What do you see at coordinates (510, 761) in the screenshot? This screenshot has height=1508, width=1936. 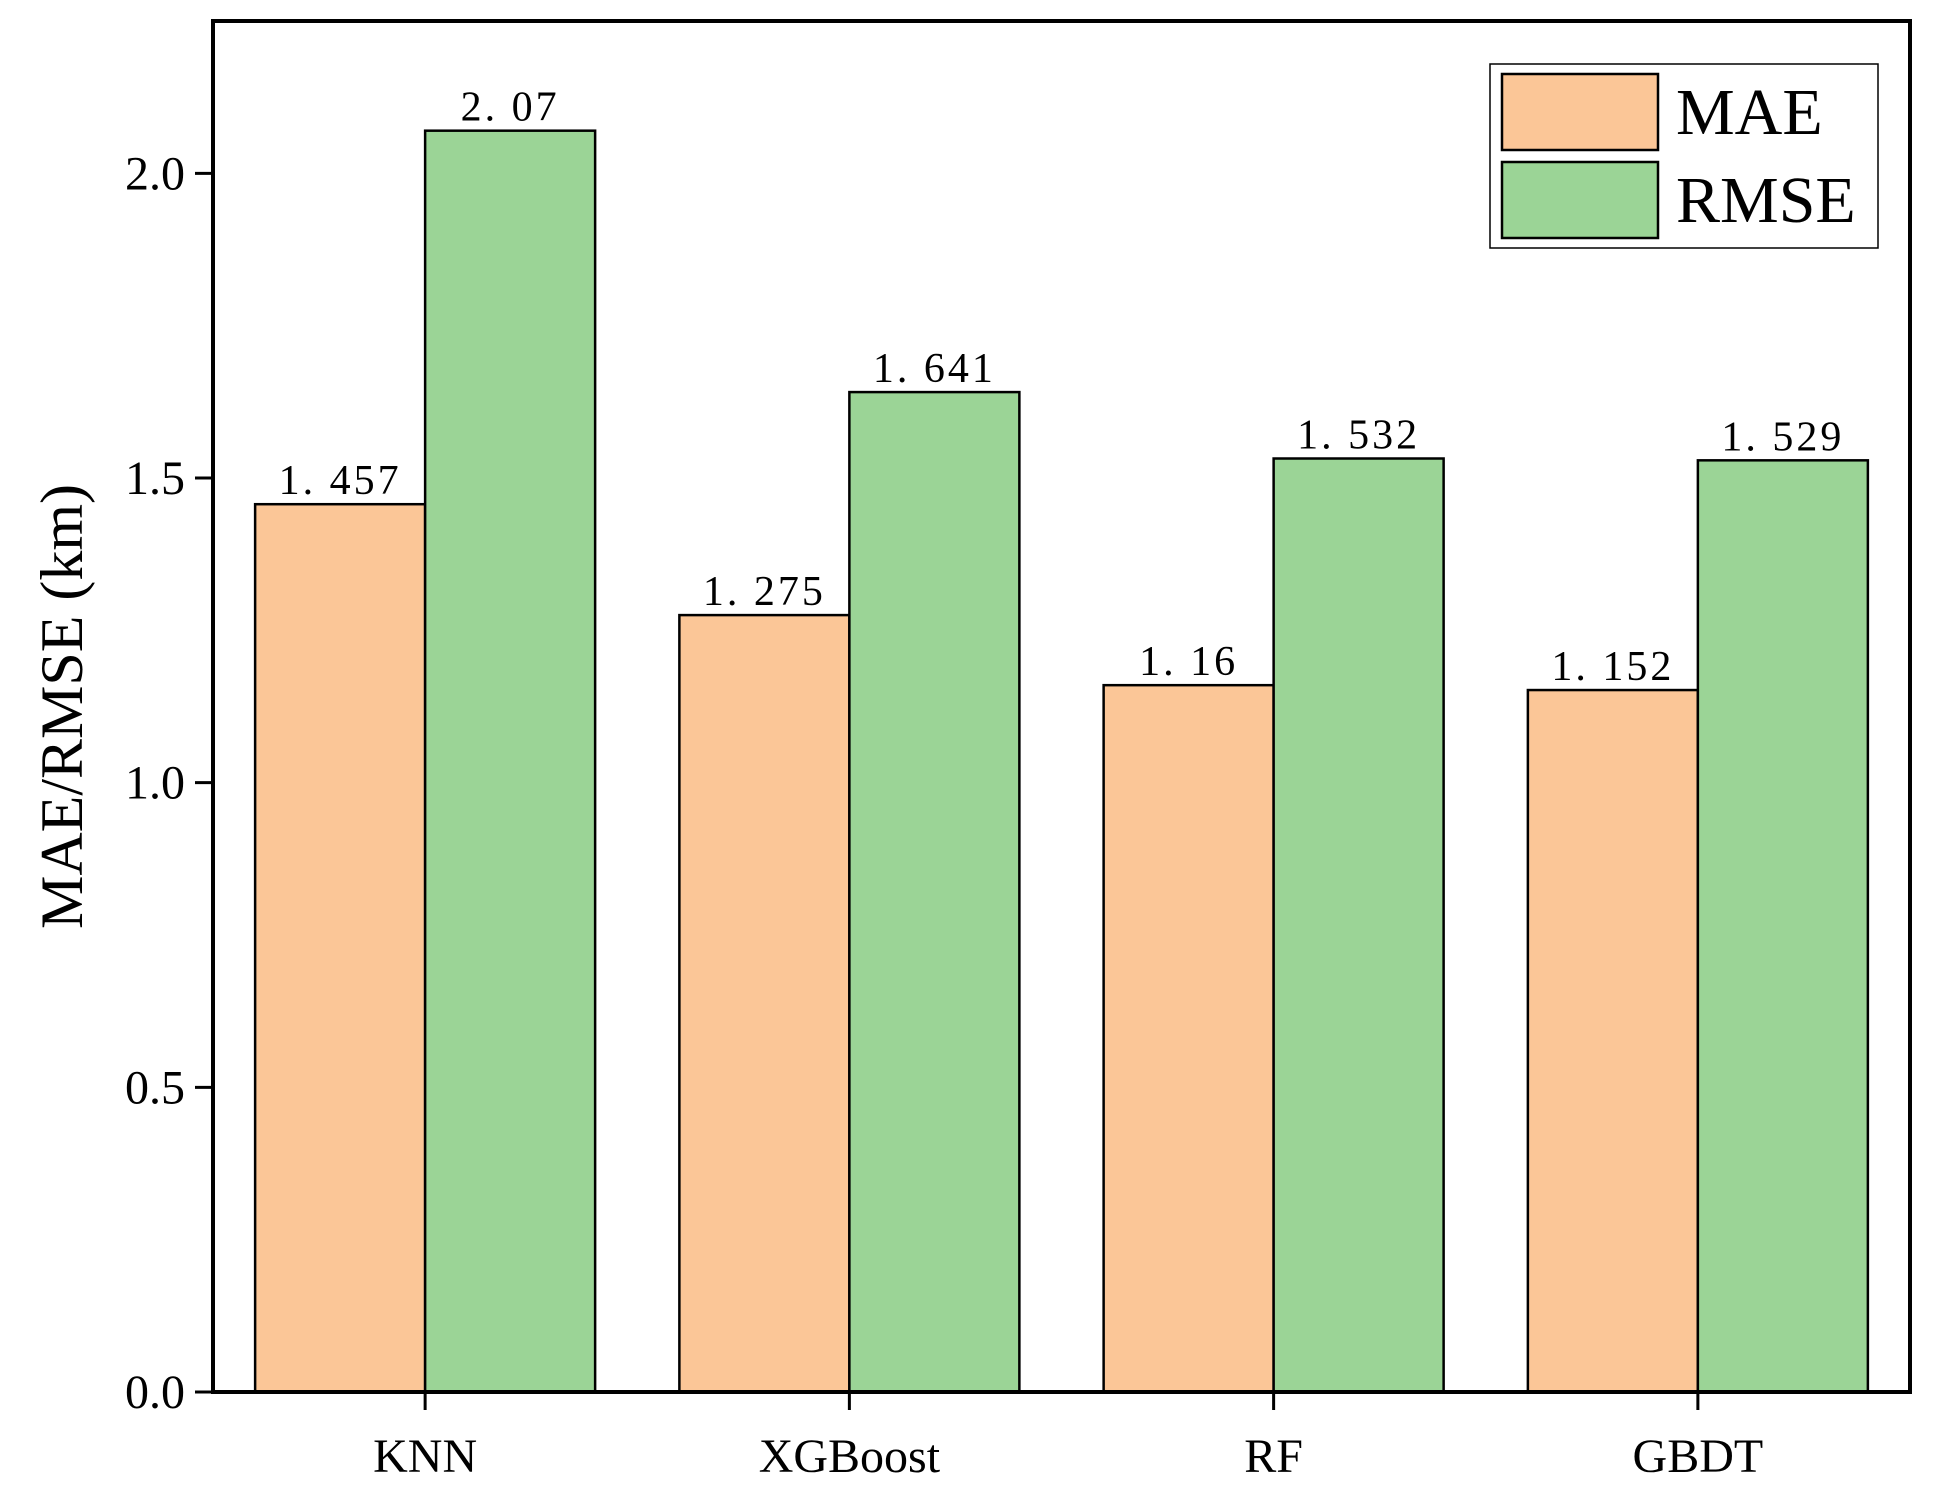 I see `bar-rmse-knn` at bounding box center [510, 761].